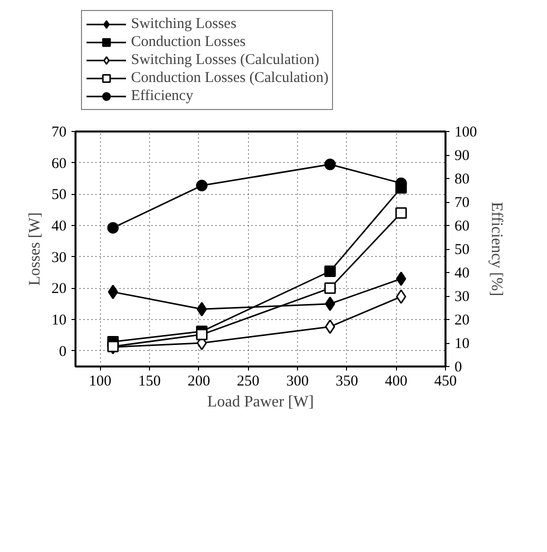 The height and width of the screenshot is (552, 547). I want to click on x-axis-title: Load Pawer [W], so click(260, 402).